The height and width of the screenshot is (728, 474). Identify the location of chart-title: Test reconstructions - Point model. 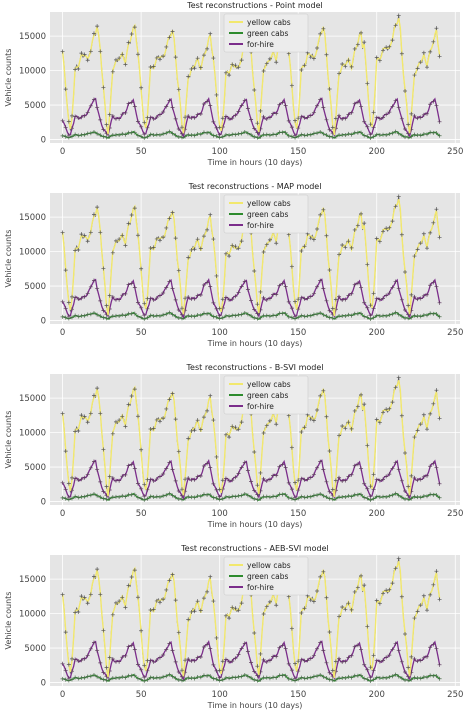
(254, 5).